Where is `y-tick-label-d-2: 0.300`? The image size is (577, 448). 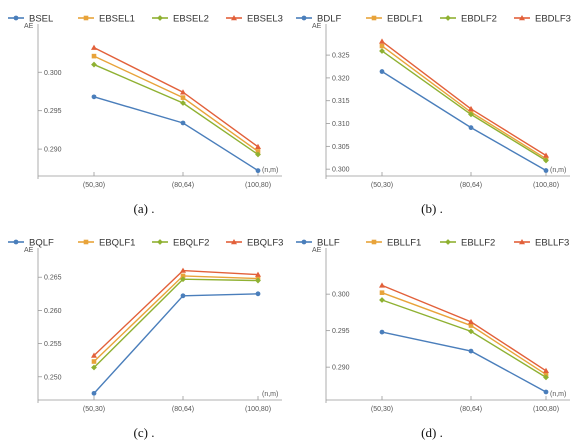
y-tick-label-d-2: 0.300 is located at coordinates (341, 295).